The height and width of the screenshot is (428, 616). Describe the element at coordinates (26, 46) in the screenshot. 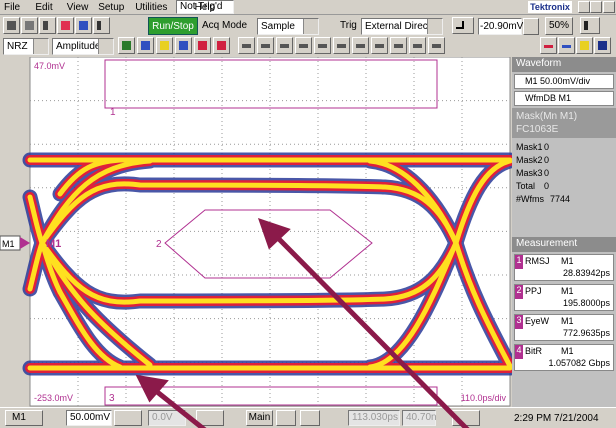

I see `encoding-dropdown: NRZ` at that location.